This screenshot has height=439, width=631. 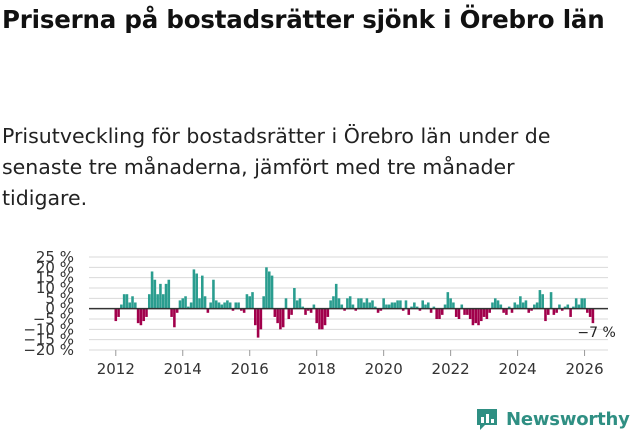 What do you see at coordinates (48, 350) in the screenshot?
I see `y-tick-label: −20 %` at bounding box center [48, 350].